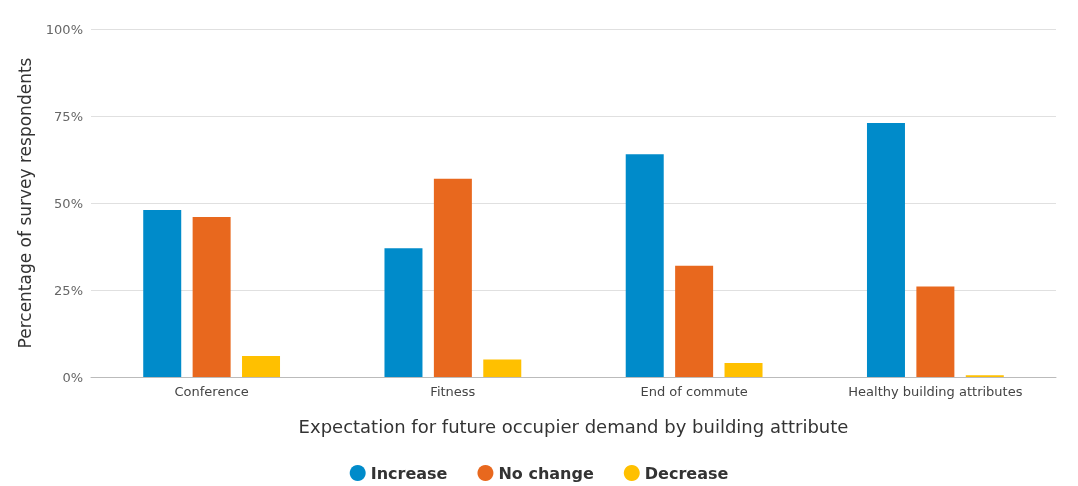 This screenshot has width=1078, height=486. What do you see at coordinates (546, 473) in the screenshot?
I see `legend-label: No change` at bounding box center [546, 473].